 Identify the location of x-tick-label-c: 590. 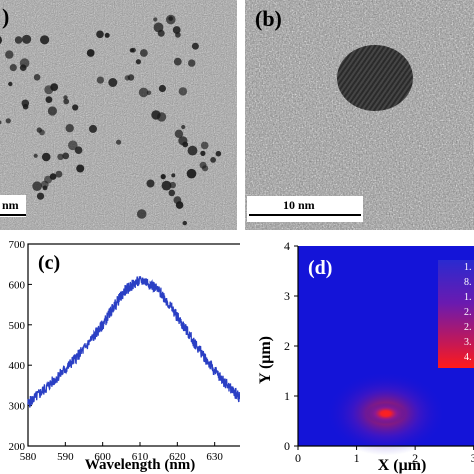
(65, 457).